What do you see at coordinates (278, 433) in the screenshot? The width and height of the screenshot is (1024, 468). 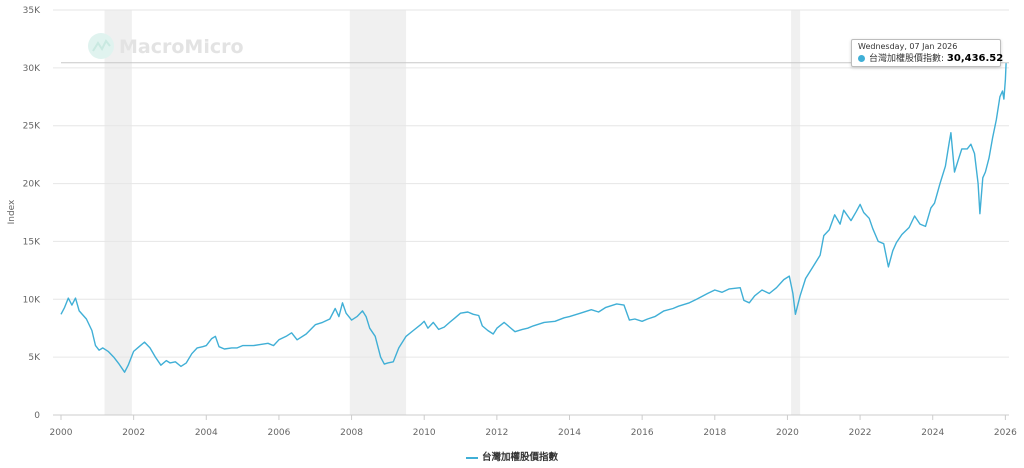 I see `x-tick-label: 2006` at bounding box center [278, 433].